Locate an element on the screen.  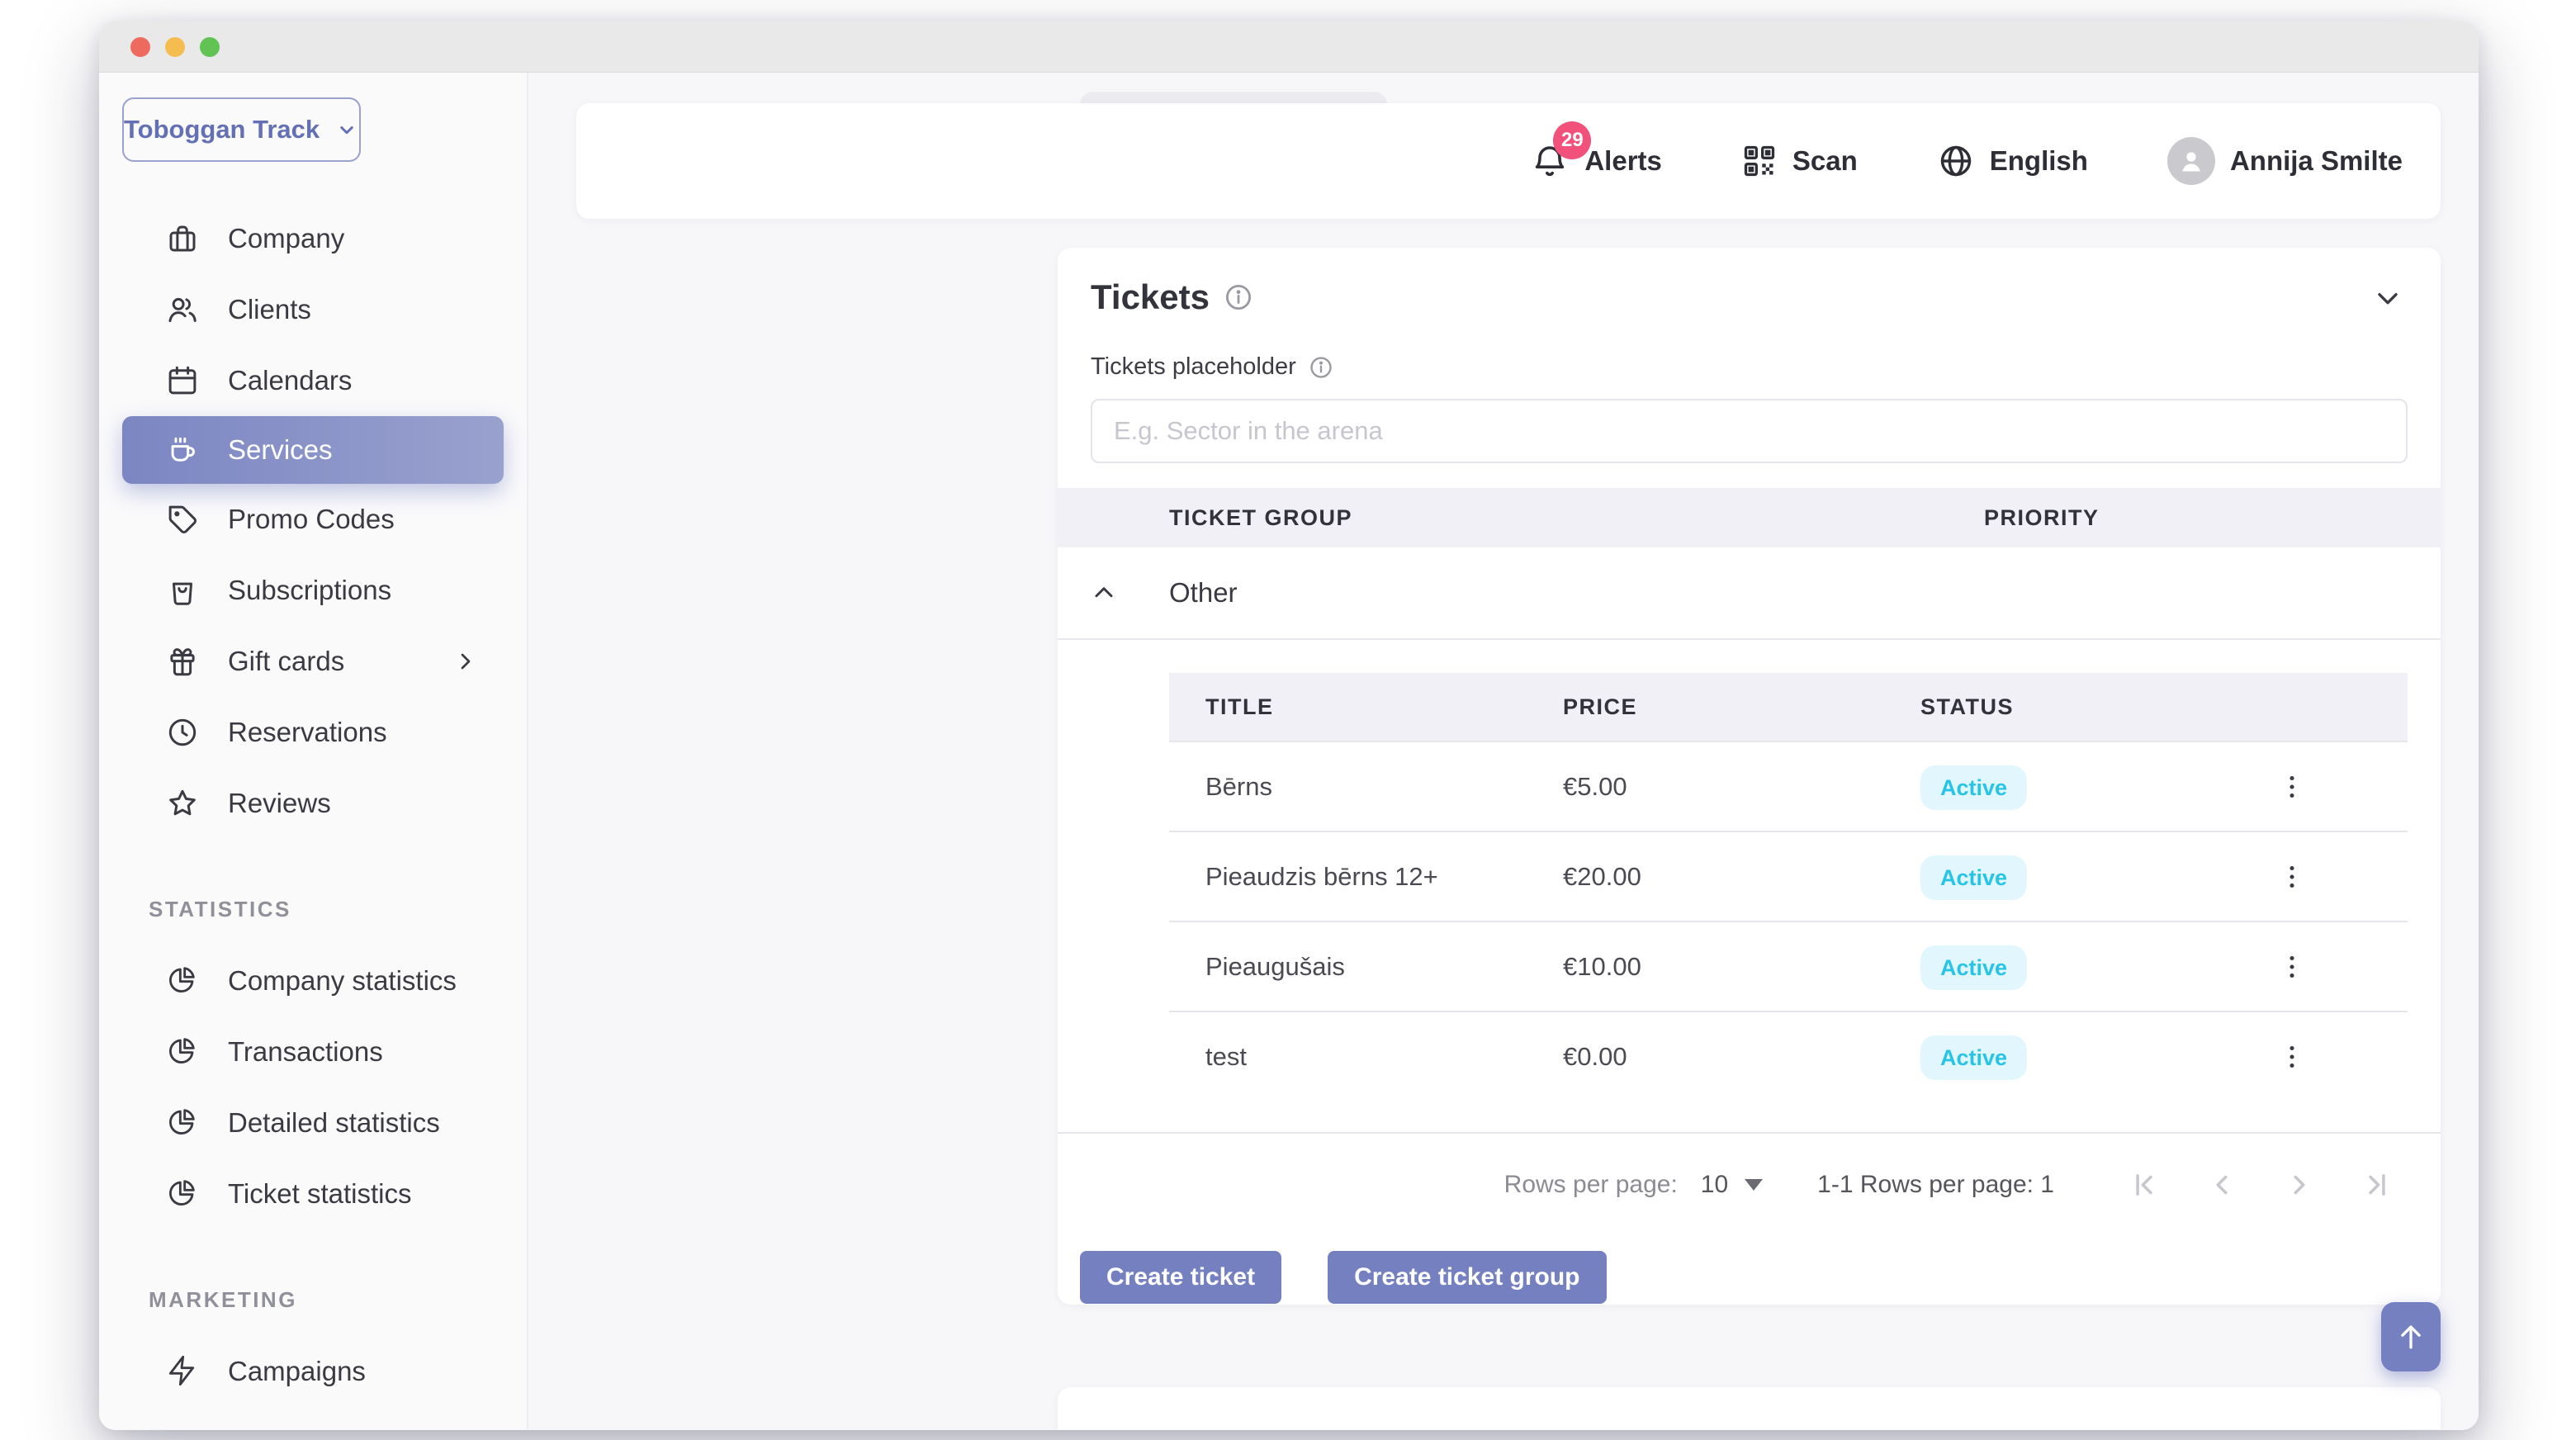
sidebar-item-company: Company is located at coordinates (313, 238).